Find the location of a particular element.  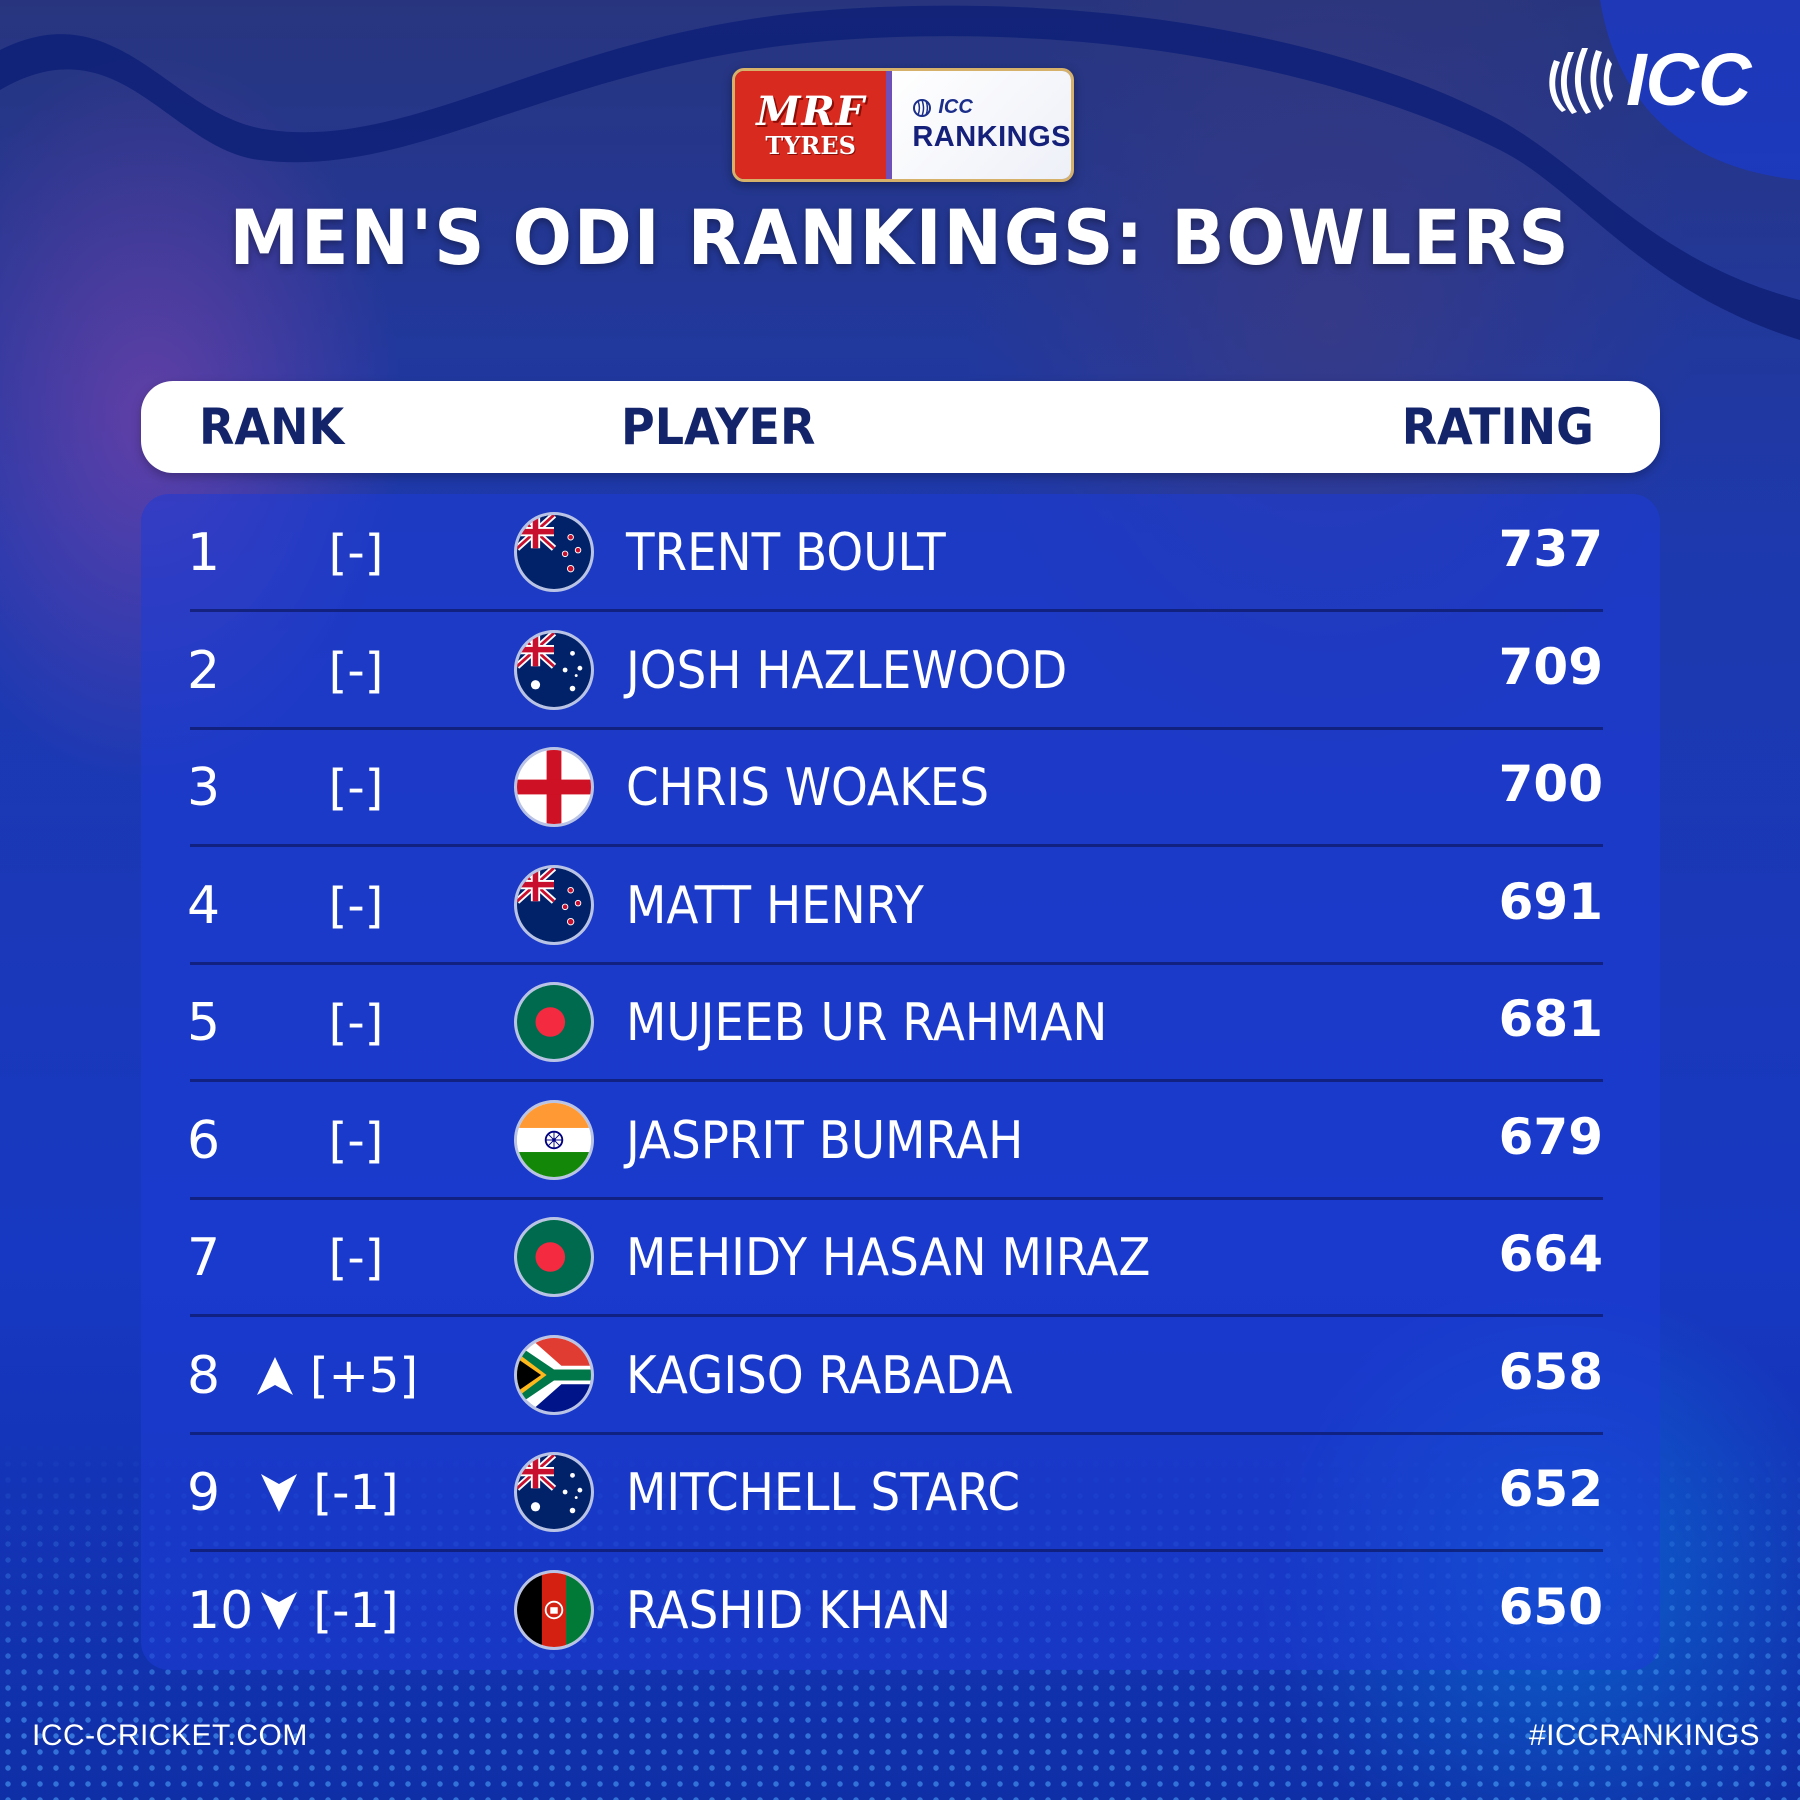

table-row: 3 [-] CHRIS WOAKES 700 is located at coordinates (900, 788).